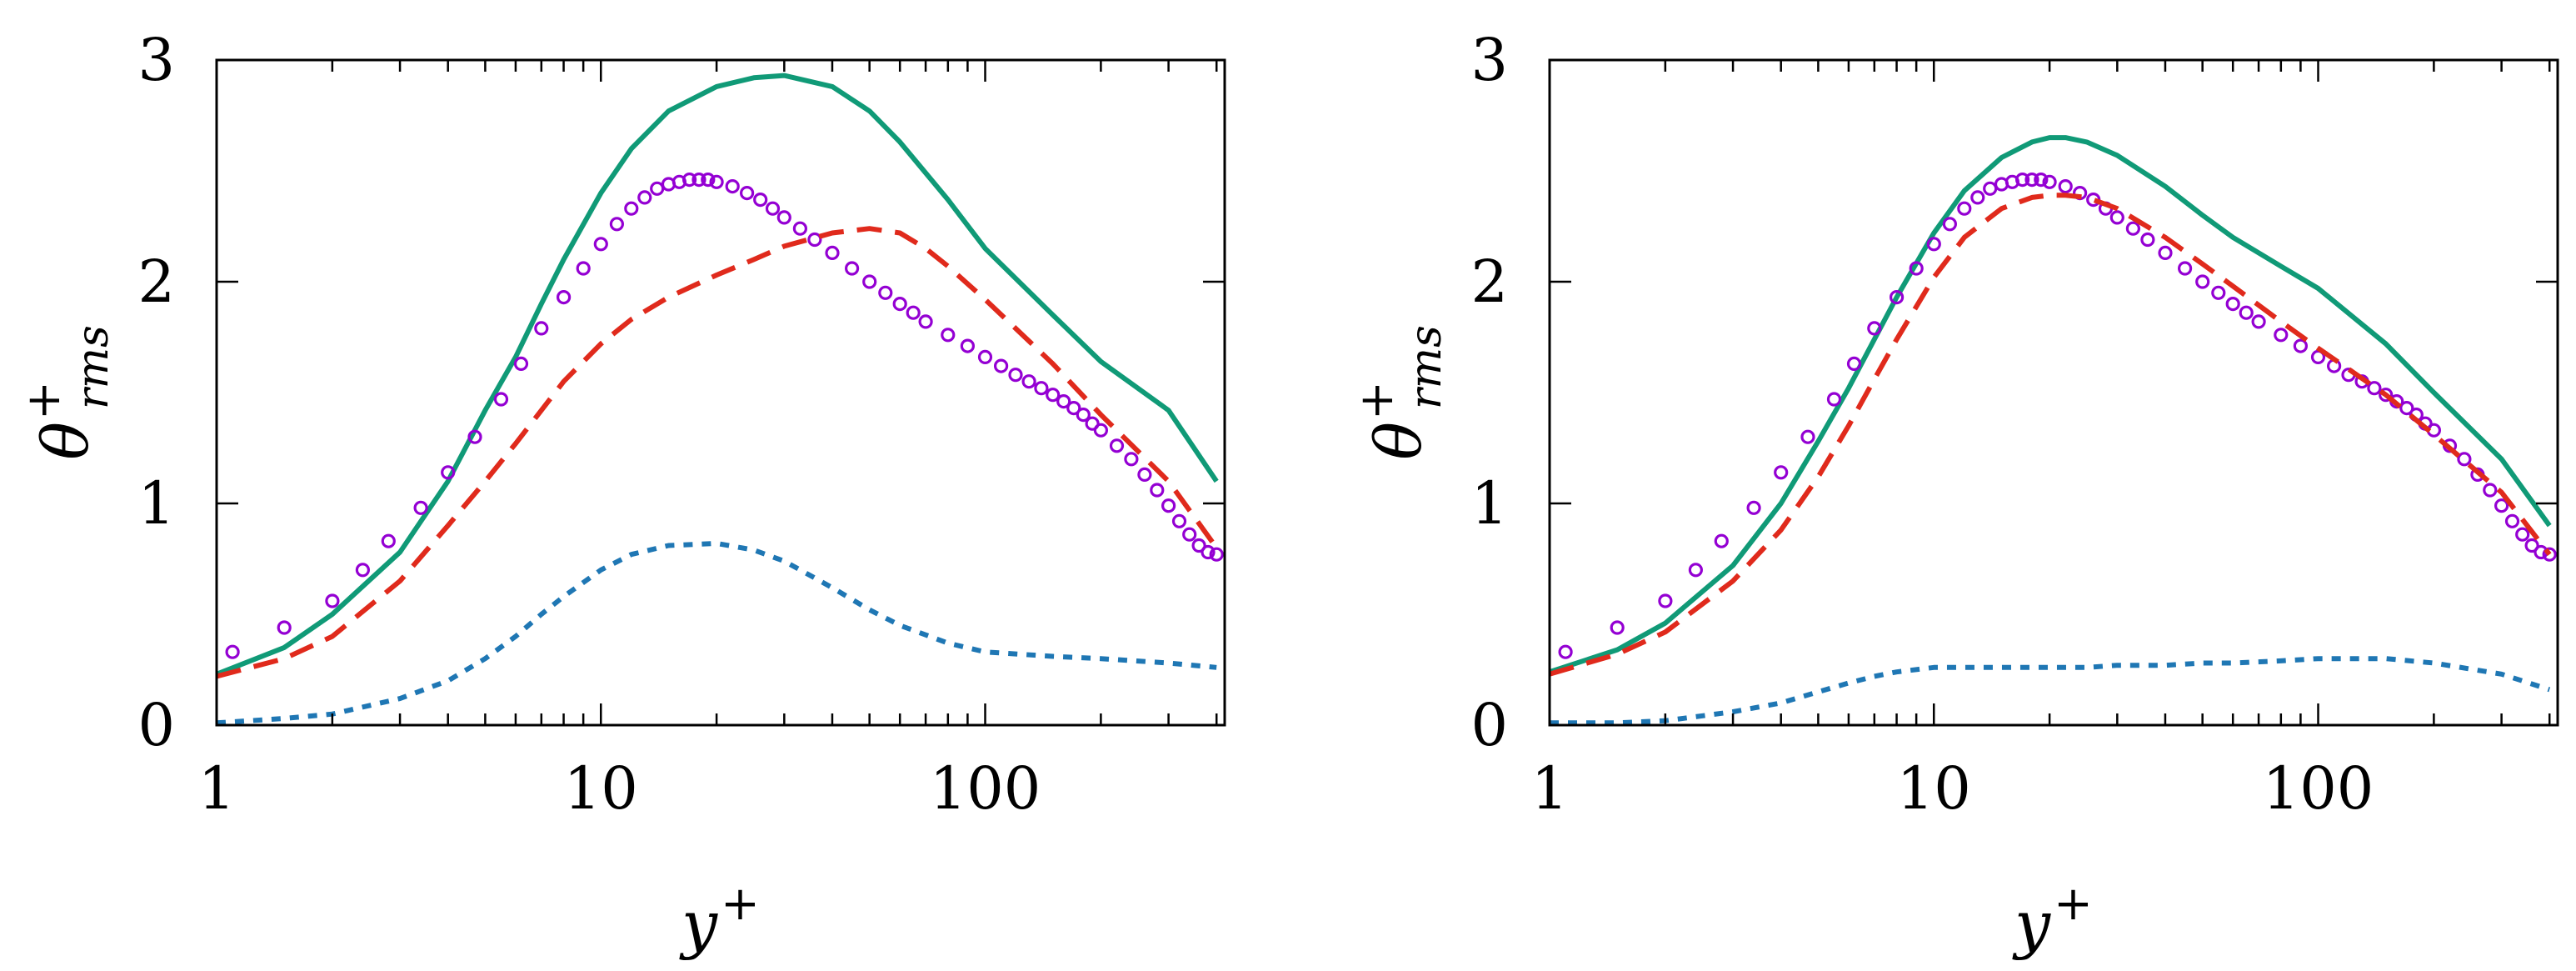 The width and height of the screenshot is (2576, 971). What do you see at coordinates (719, 919) in the screenshot?
I see `x-axis-label: y+` at bounding box center [719, 919].